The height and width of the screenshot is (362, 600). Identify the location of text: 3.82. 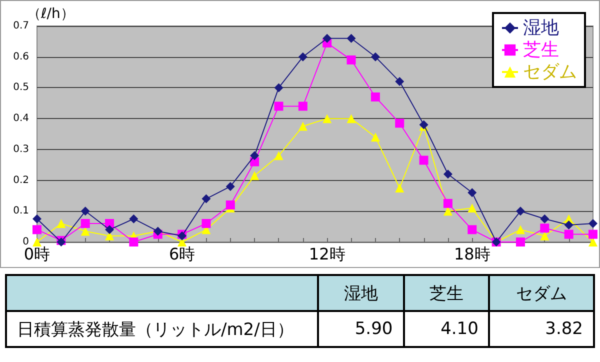
(541, 329).